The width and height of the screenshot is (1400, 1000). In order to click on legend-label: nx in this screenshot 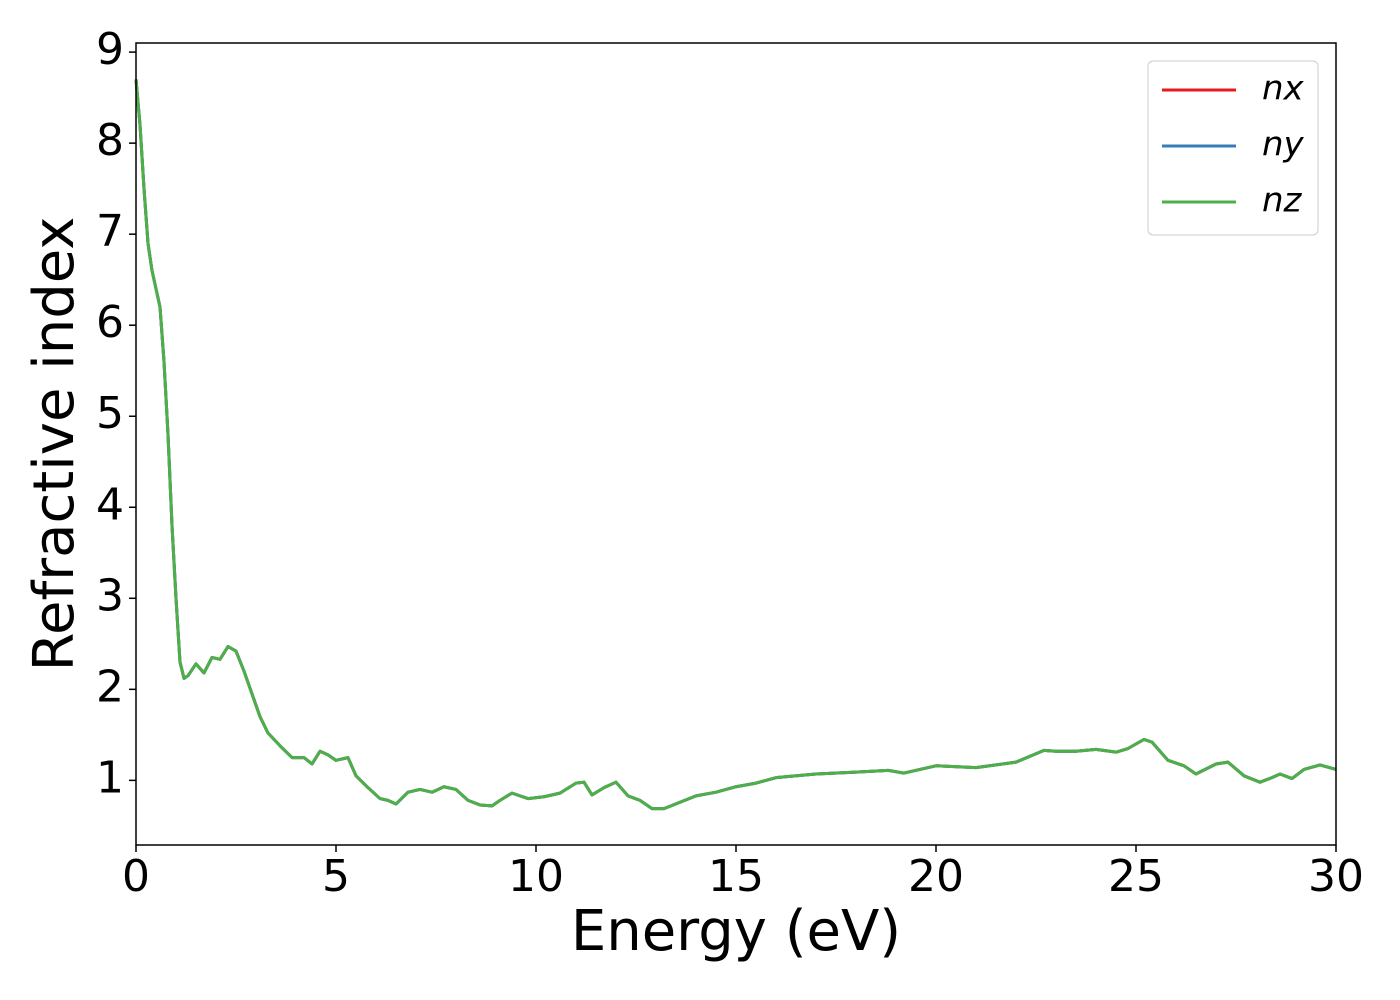, I will do `click(1283, 89)`.